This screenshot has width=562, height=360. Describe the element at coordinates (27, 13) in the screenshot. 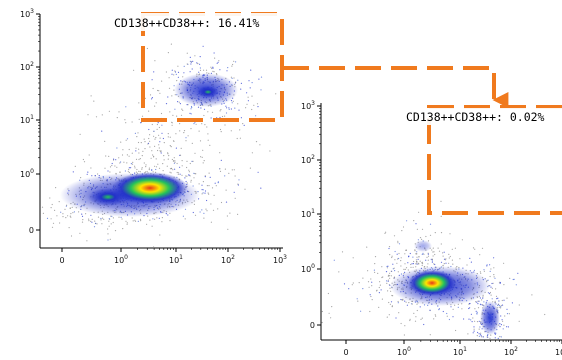

I see `y-tick-label: 103` at that location.